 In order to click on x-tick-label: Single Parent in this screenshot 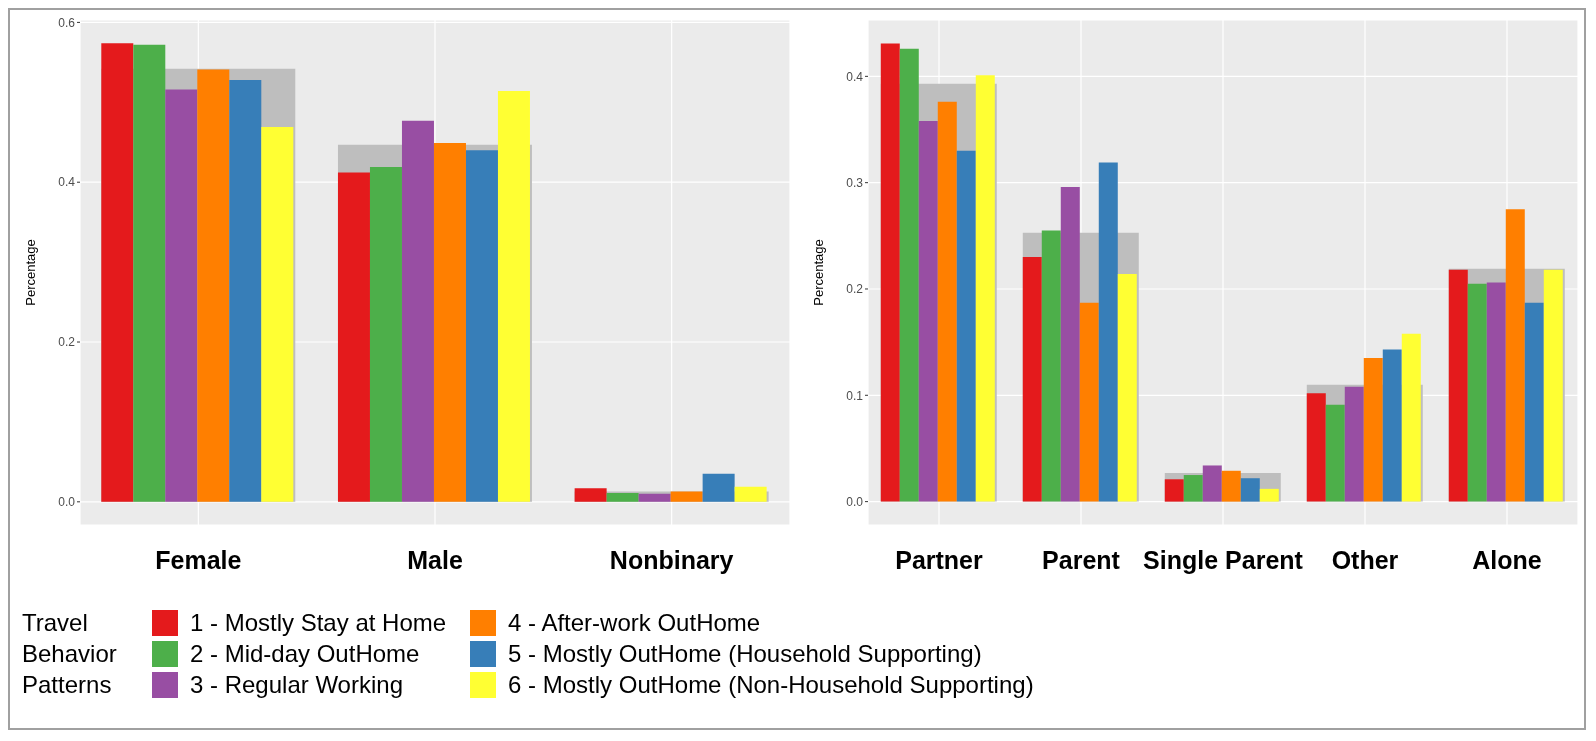, I will do `click(1223, 559)`.